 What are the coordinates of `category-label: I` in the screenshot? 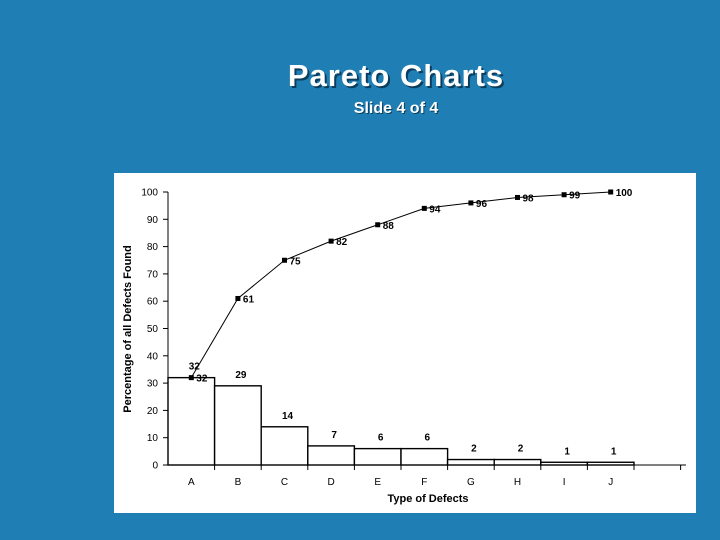 It's located at (564, 482).